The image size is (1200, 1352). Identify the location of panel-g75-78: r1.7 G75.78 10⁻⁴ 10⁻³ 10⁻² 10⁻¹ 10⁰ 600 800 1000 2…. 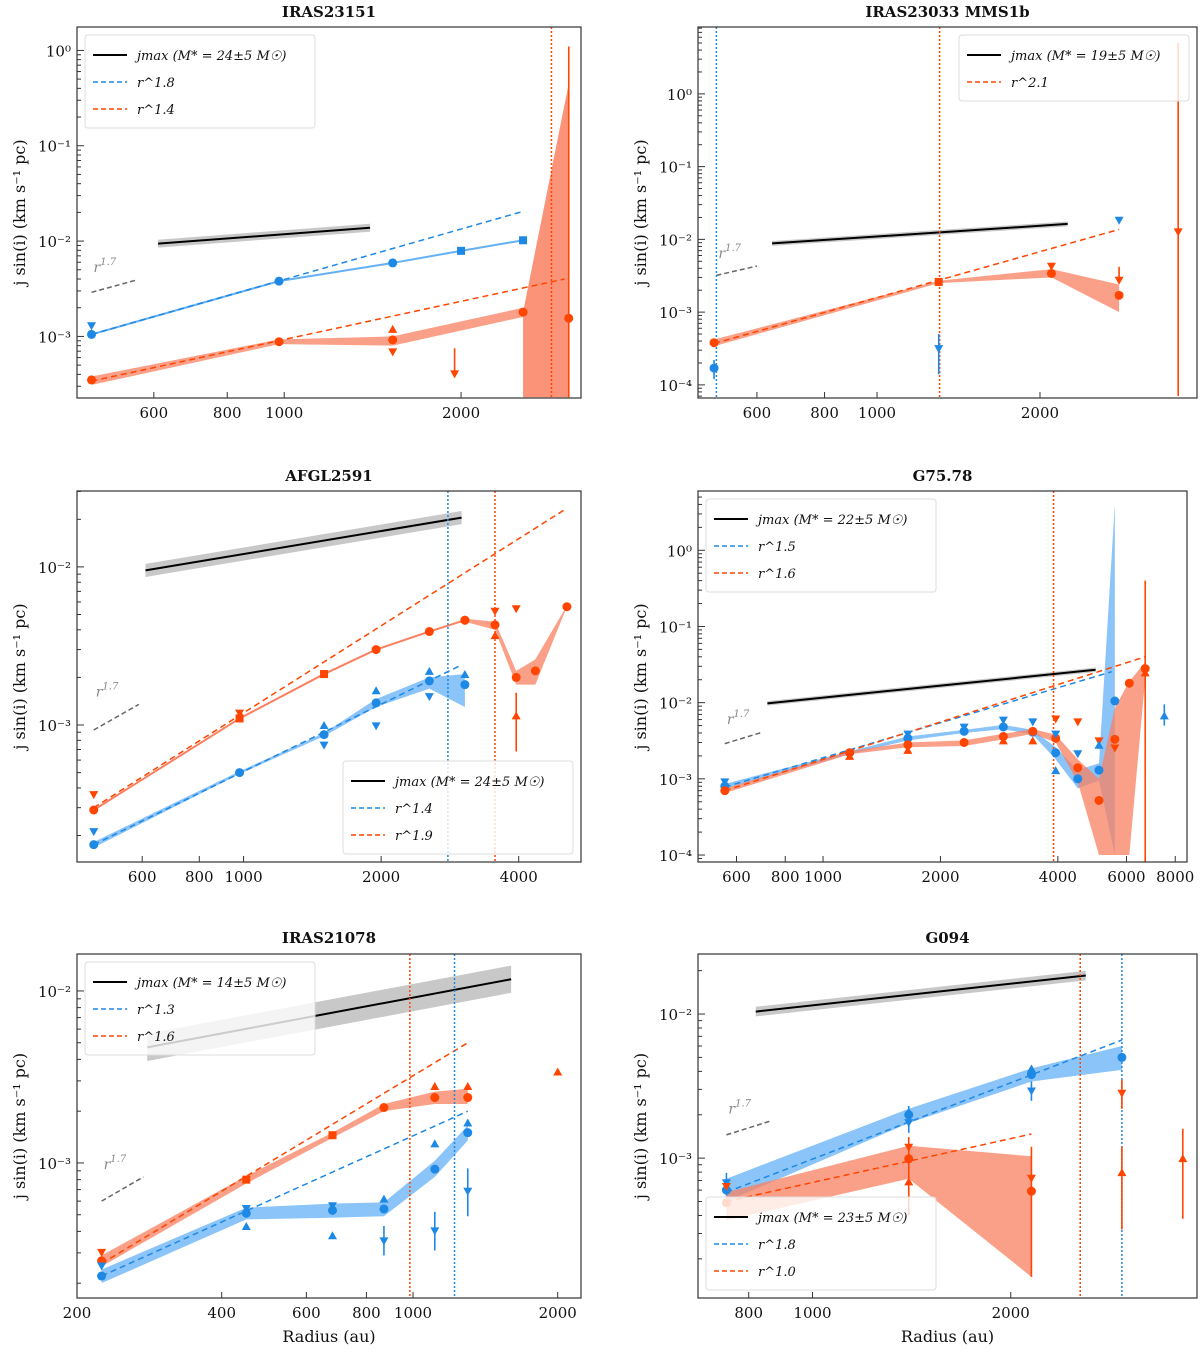
(912, 676).